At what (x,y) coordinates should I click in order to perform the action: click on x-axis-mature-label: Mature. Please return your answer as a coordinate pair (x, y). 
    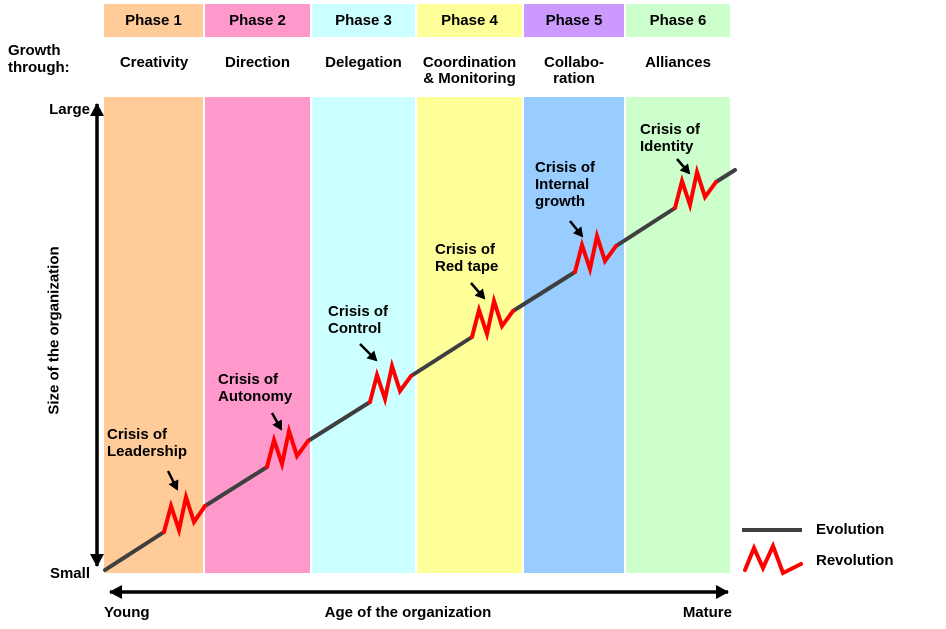
    Looking at the image, I should click on (707, 612).